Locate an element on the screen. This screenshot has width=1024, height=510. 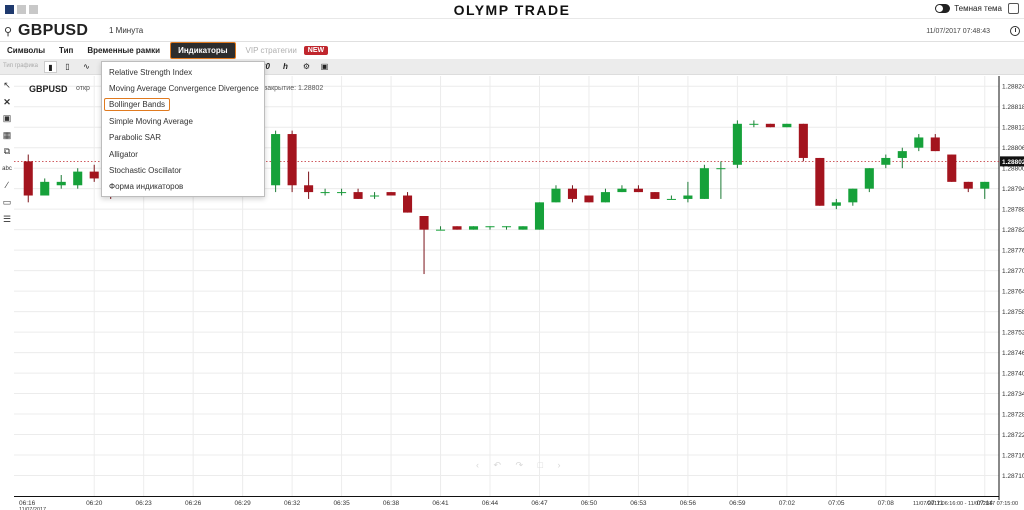
layout-switcher is located at coordinates (21, 9).